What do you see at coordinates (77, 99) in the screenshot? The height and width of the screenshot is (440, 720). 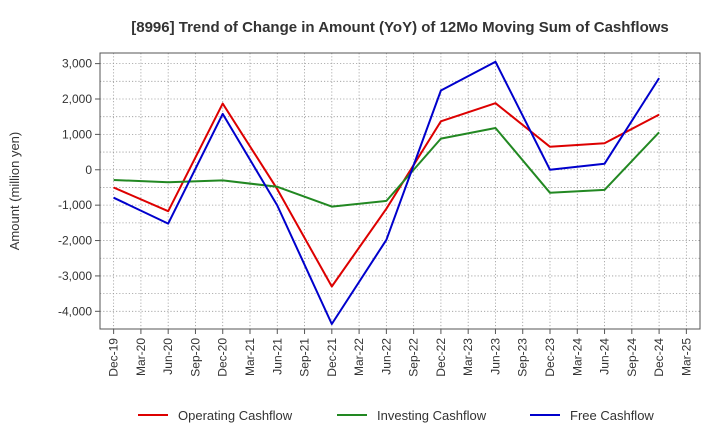 I see `y-tick-label: 2,000` at bounding box center [77, 99].